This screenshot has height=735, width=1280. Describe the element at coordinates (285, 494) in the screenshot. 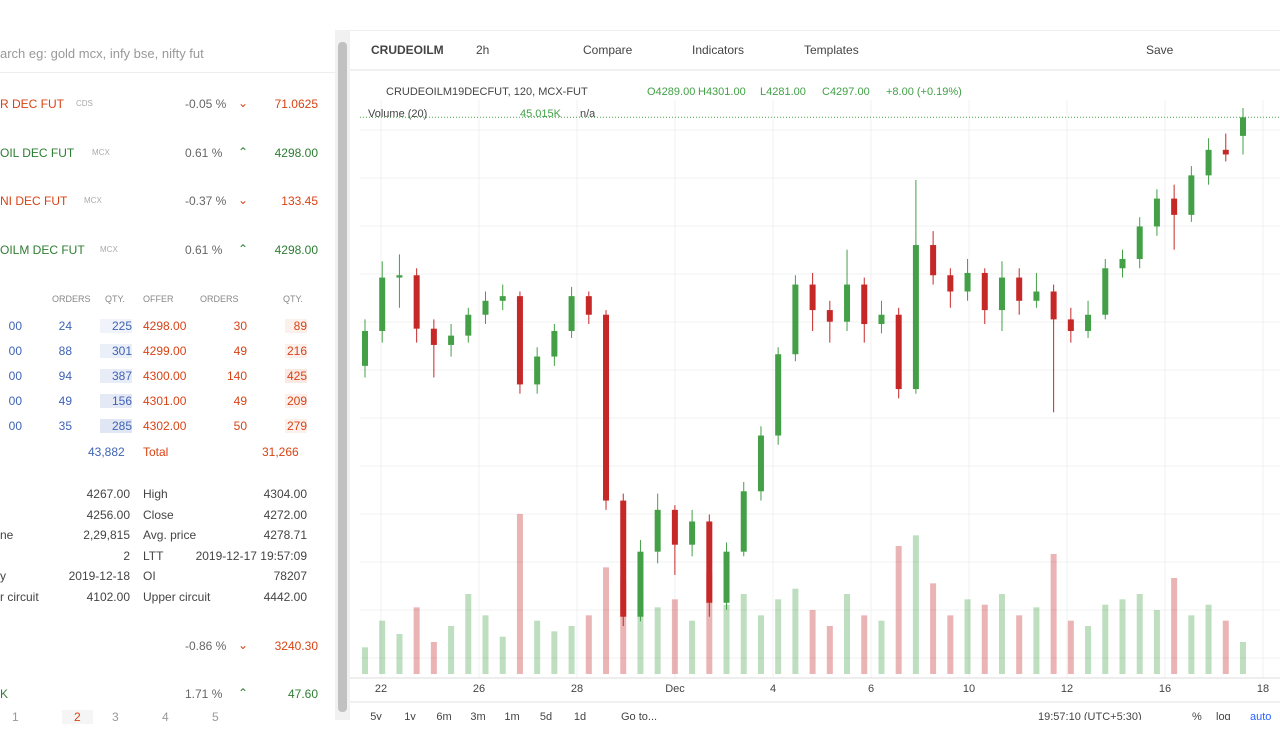

I see `stat-value: 4304.00` at that location.